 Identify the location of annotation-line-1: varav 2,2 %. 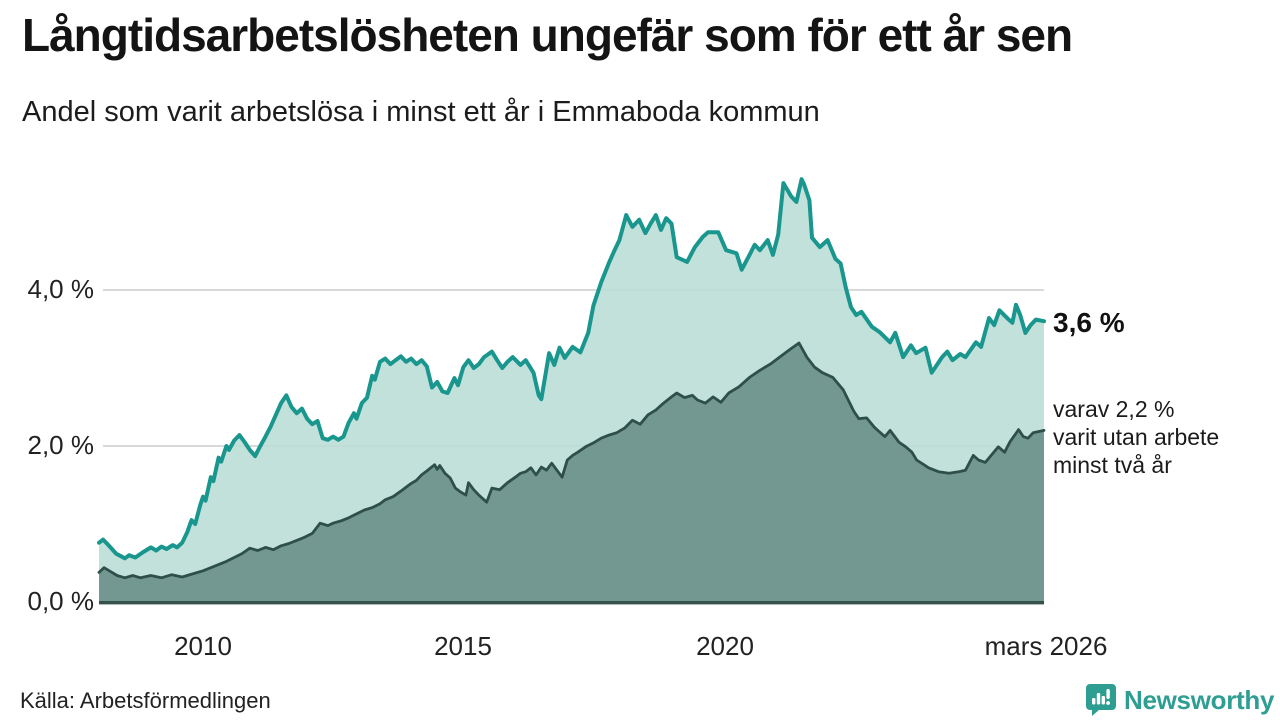
(1114, 409).